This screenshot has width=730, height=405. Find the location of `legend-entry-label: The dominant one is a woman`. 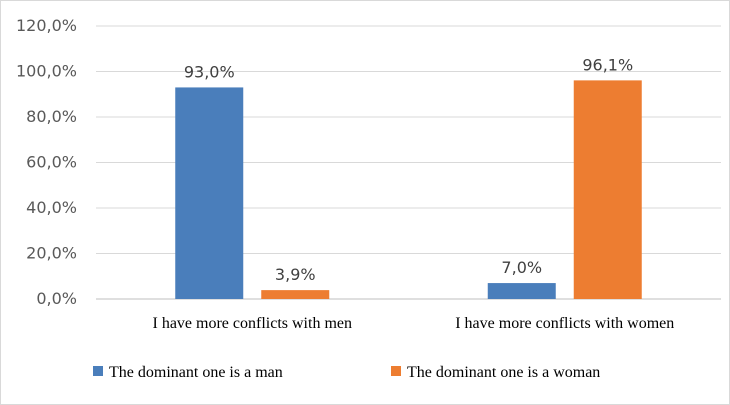

legend-entry-label: The dominant one is a woman is located at coordinates (503, 372).